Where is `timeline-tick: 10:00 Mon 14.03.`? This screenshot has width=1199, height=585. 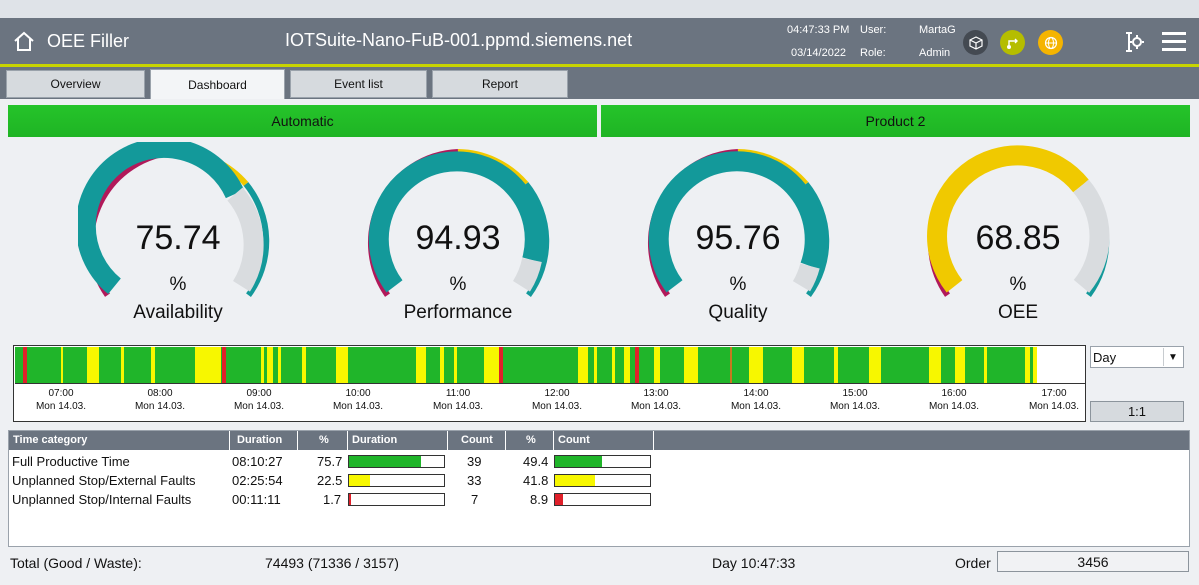 timeline-tick: 10:00 Mon 14.03. is located at coordinates (358, 400).